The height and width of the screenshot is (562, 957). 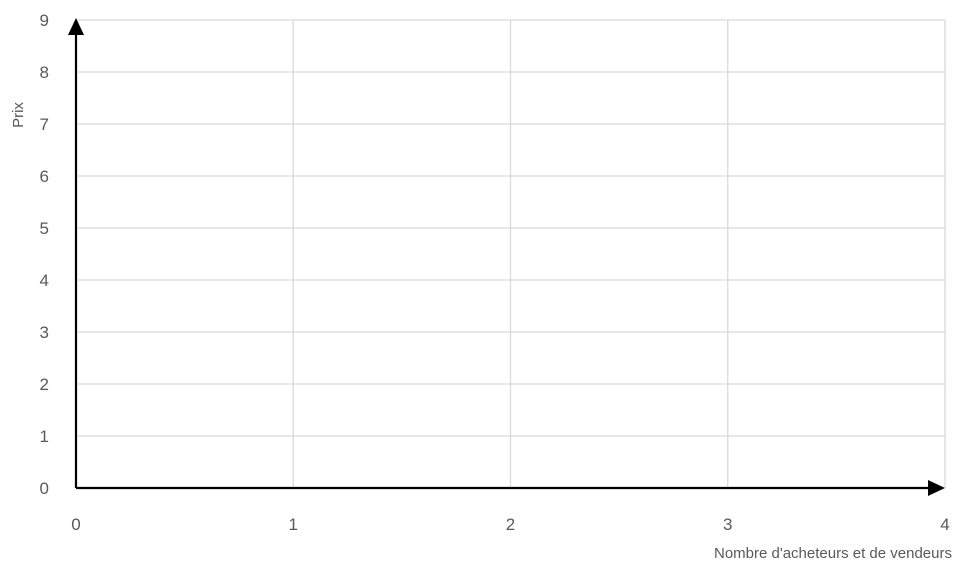 I want to click on y-tick-label: 6, so click(x=44, y=176).